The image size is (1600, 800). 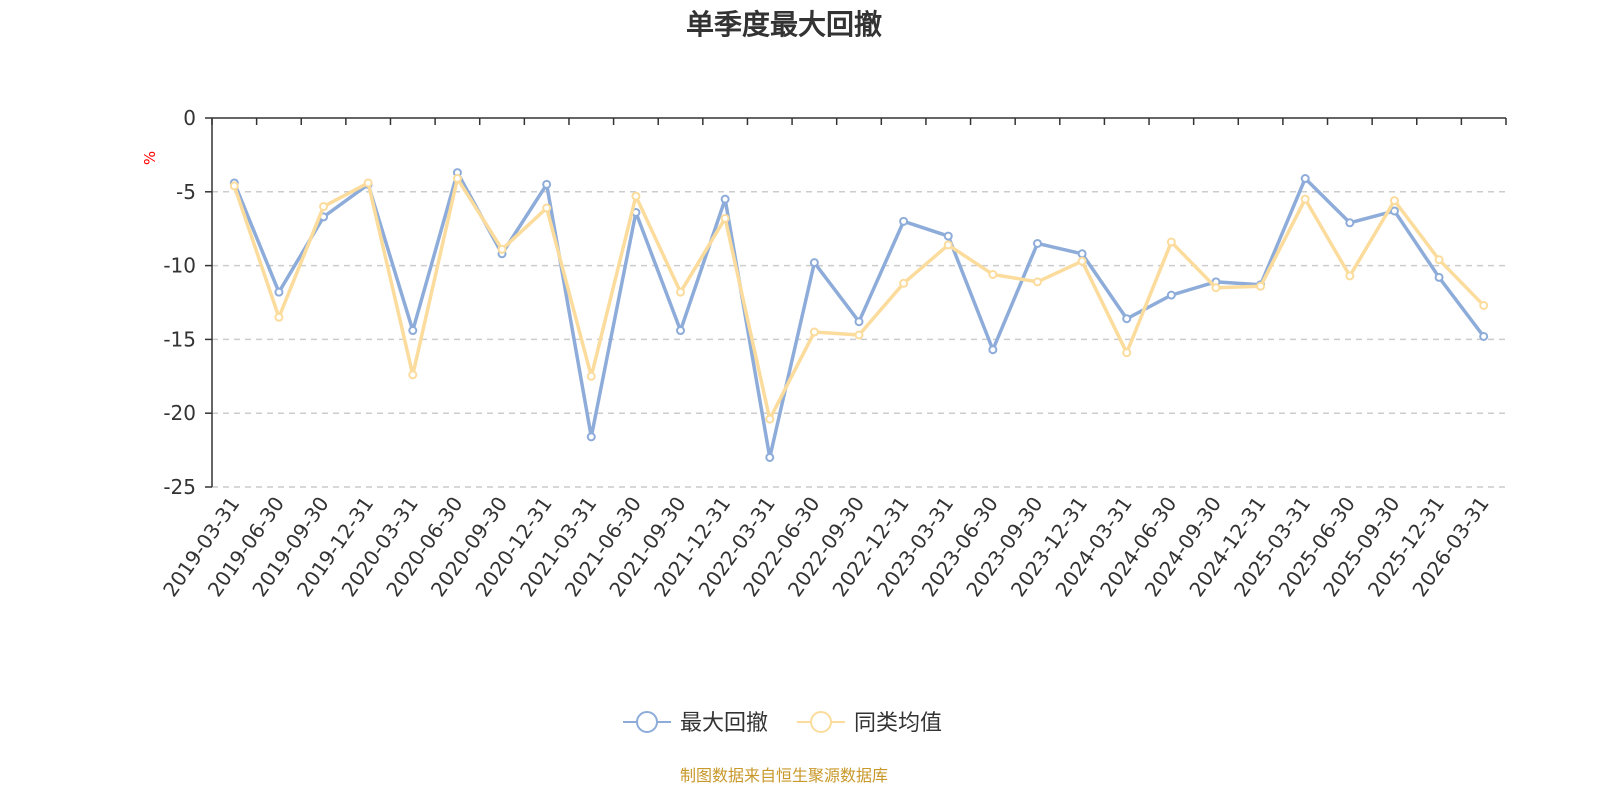 What do you see at coordinates (179, 266) in the screenshot?
I see `y-tick-label: -10` at bounding box center [179, 266].